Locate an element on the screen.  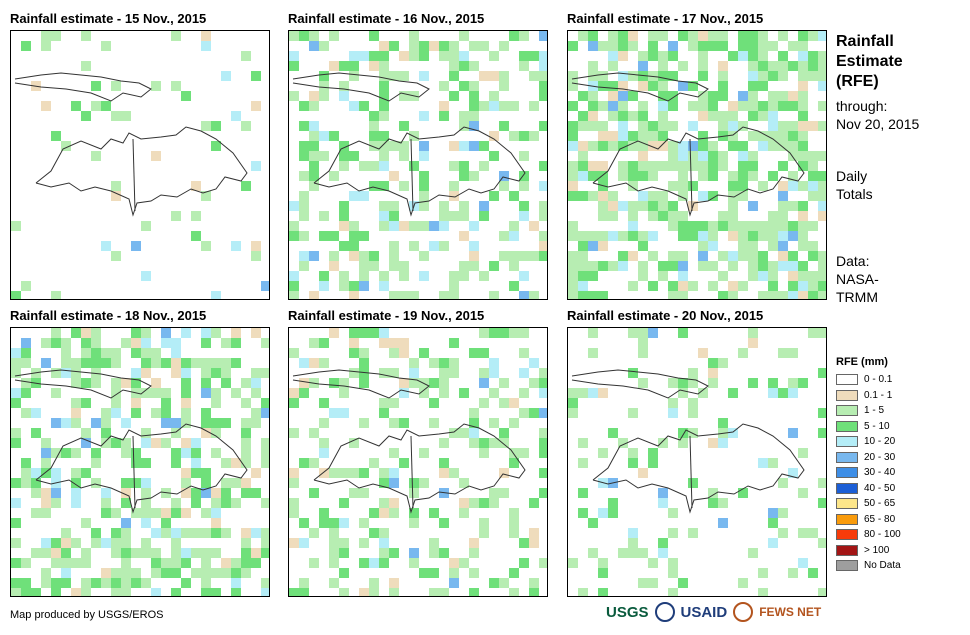
legend-item: 50 - 65 is located at coordinates (868, 504).